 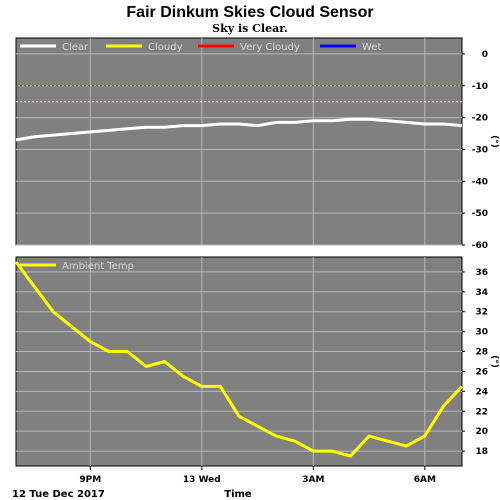 I want to click on y-tick-label: -40, so click(x=480, y=182).